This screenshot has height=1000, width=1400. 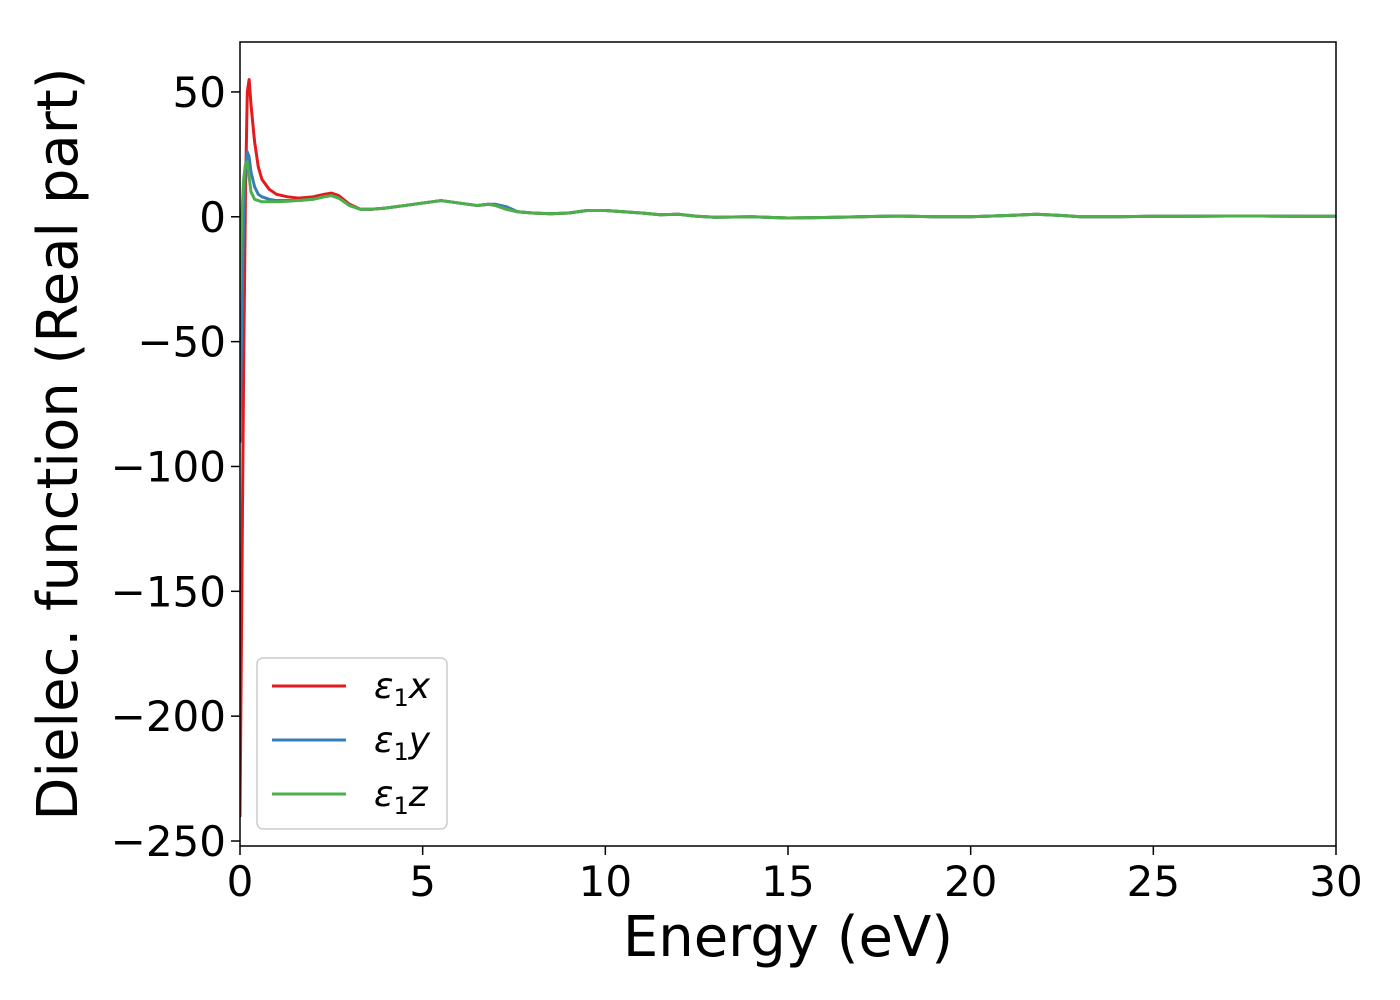 I want to click on x-tick-label: 0, so click(x=240, y=881).